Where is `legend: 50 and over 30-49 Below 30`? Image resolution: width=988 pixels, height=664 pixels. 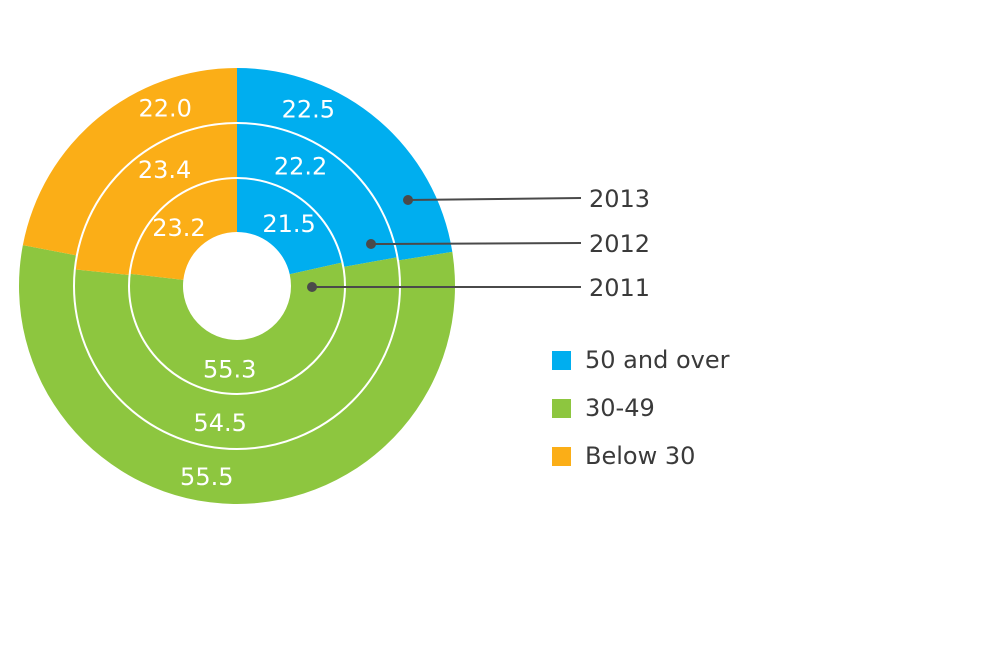 legend: 50 and over 30-49 Below 30 is located at coordinates (640, 408).